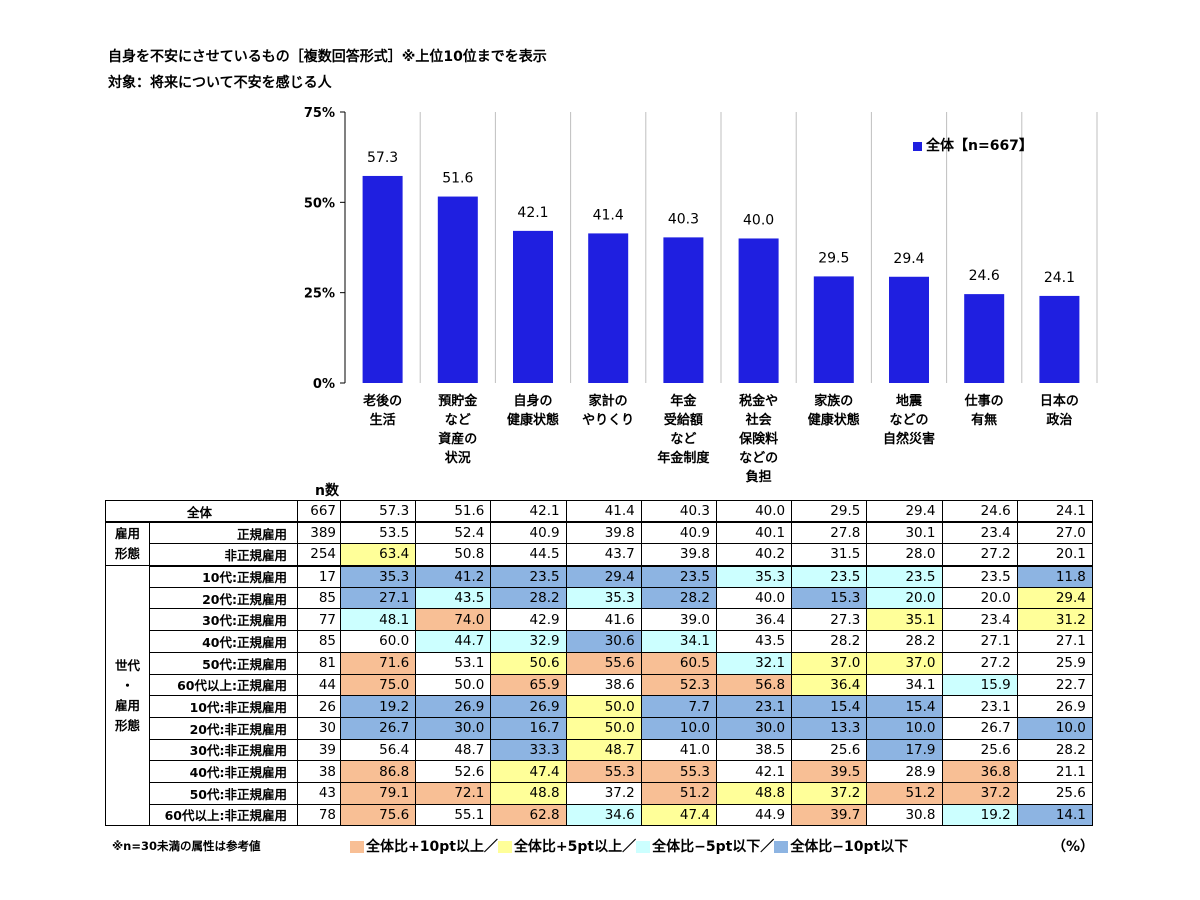  Describe the element at coordinates (603, 815) in the screenshot. I see `table-cell: 34.6` at that location.